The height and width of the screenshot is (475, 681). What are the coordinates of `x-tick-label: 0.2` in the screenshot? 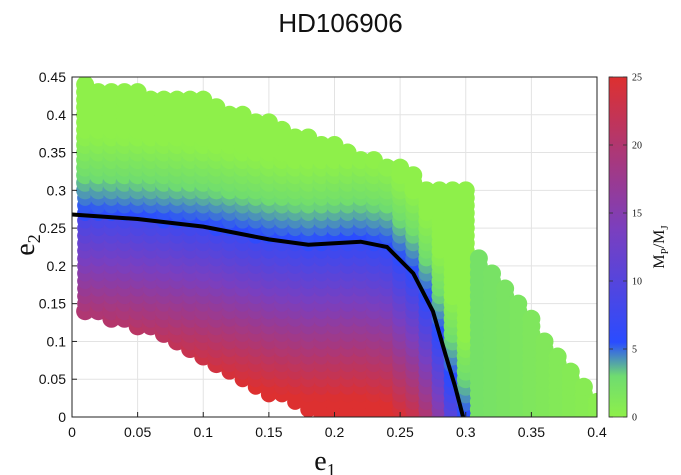 It's located at (335, 432).